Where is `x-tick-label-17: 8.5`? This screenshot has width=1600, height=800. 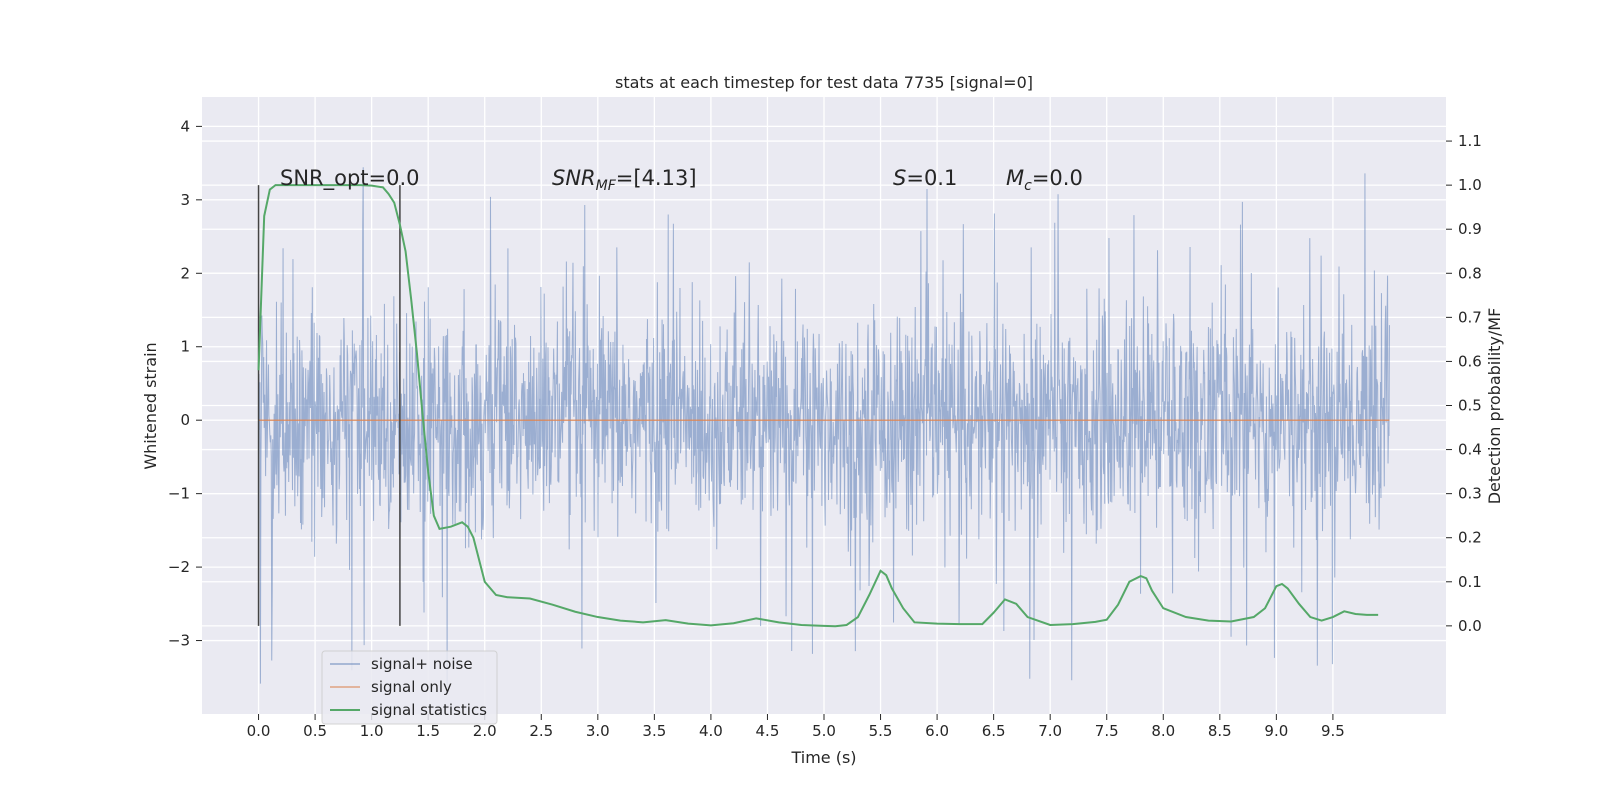
x-tick-label-17: 8.5 is located at coordinates (1220, 731).